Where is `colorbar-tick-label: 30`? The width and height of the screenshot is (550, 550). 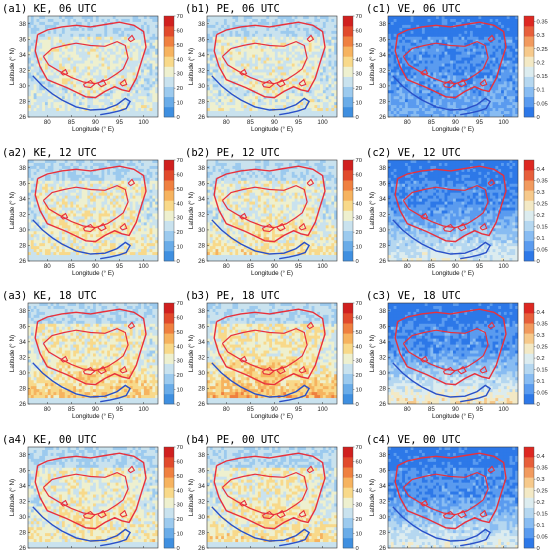
colorbar-tick-label: 30 is located at coordinates (359, 219).